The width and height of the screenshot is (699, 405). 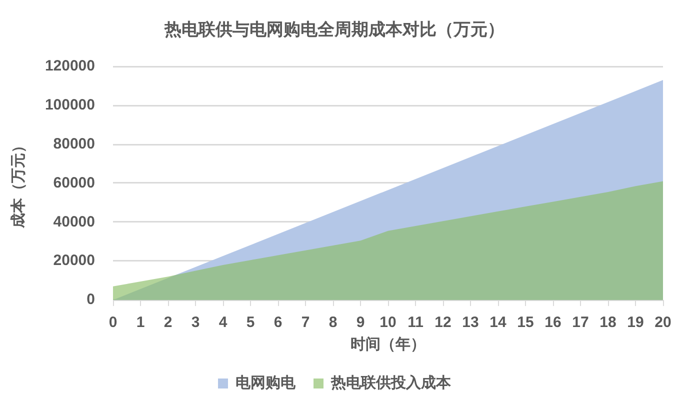 What do you see at coordinates (608, 323) in the screenshot?
I see `x-tick-label: 18` at bounding box center [608, 323].